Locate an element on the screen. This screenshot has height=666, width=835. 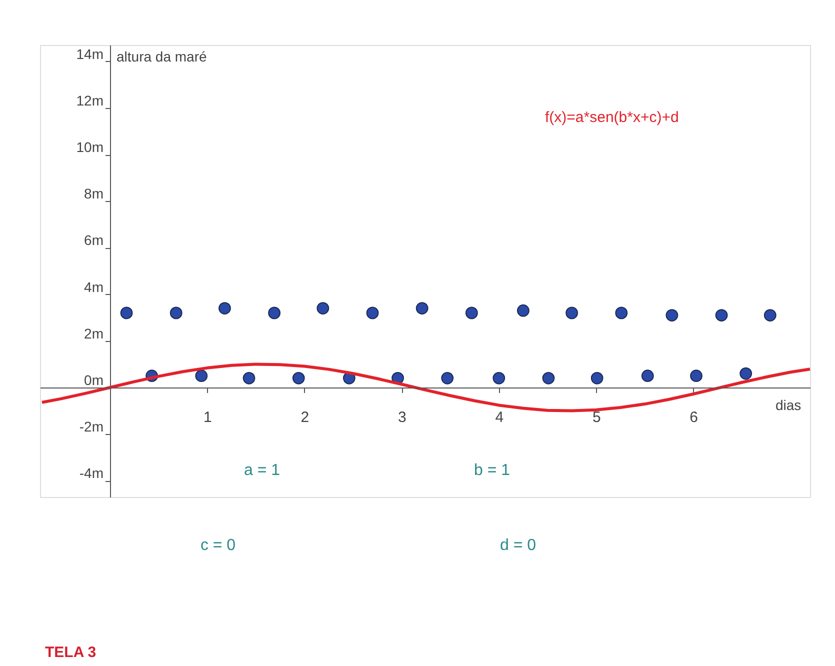
y-axis-title: altura da maré is located at coordinates (161, 56).